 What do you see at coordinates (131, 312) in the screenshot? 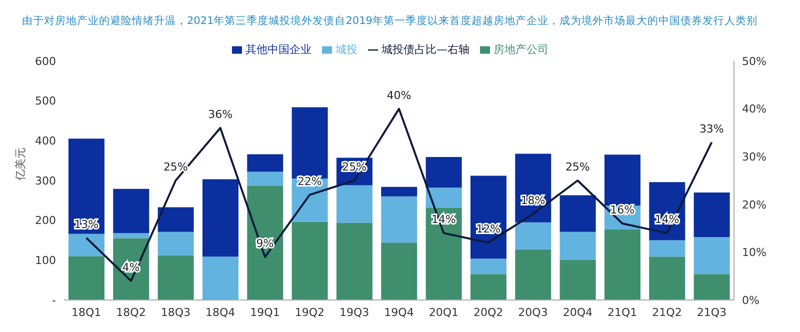
I see `x-tick-label: 18Q2` at bounding box center [131, 312].